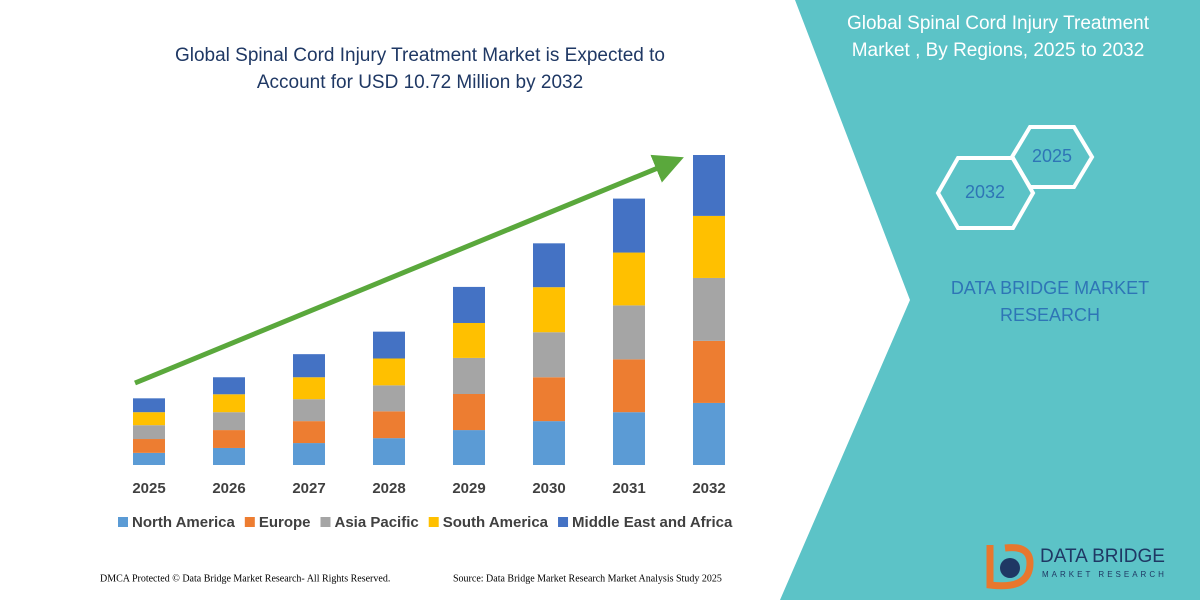 The height and width of the screenshot is (605, 1200). What do you see at coordinates (1050, 288) in the screenshot?
I see `brand-text: DATA BRIDGE MARKET` at bounding box center [1050, 288].